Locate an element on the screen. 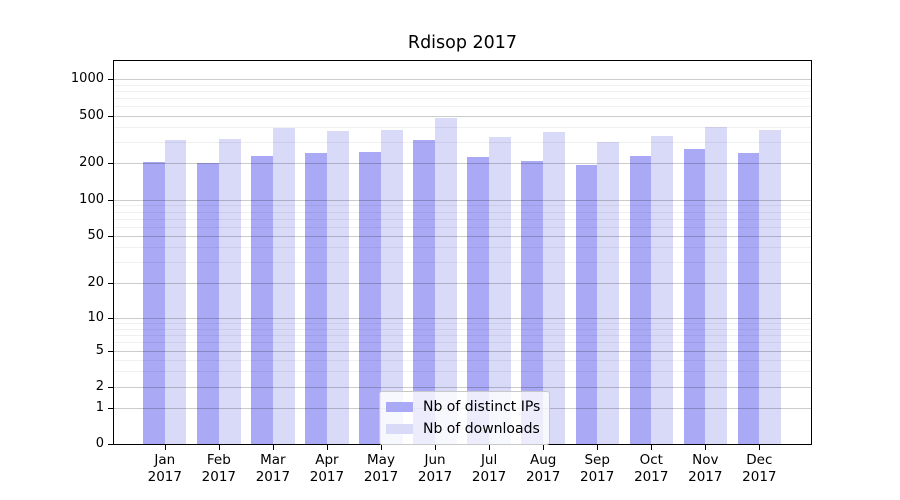 The height and width of the screenshot is (500, 900). y-axis-tick-label: 1 is located at coordinates (99, 407).